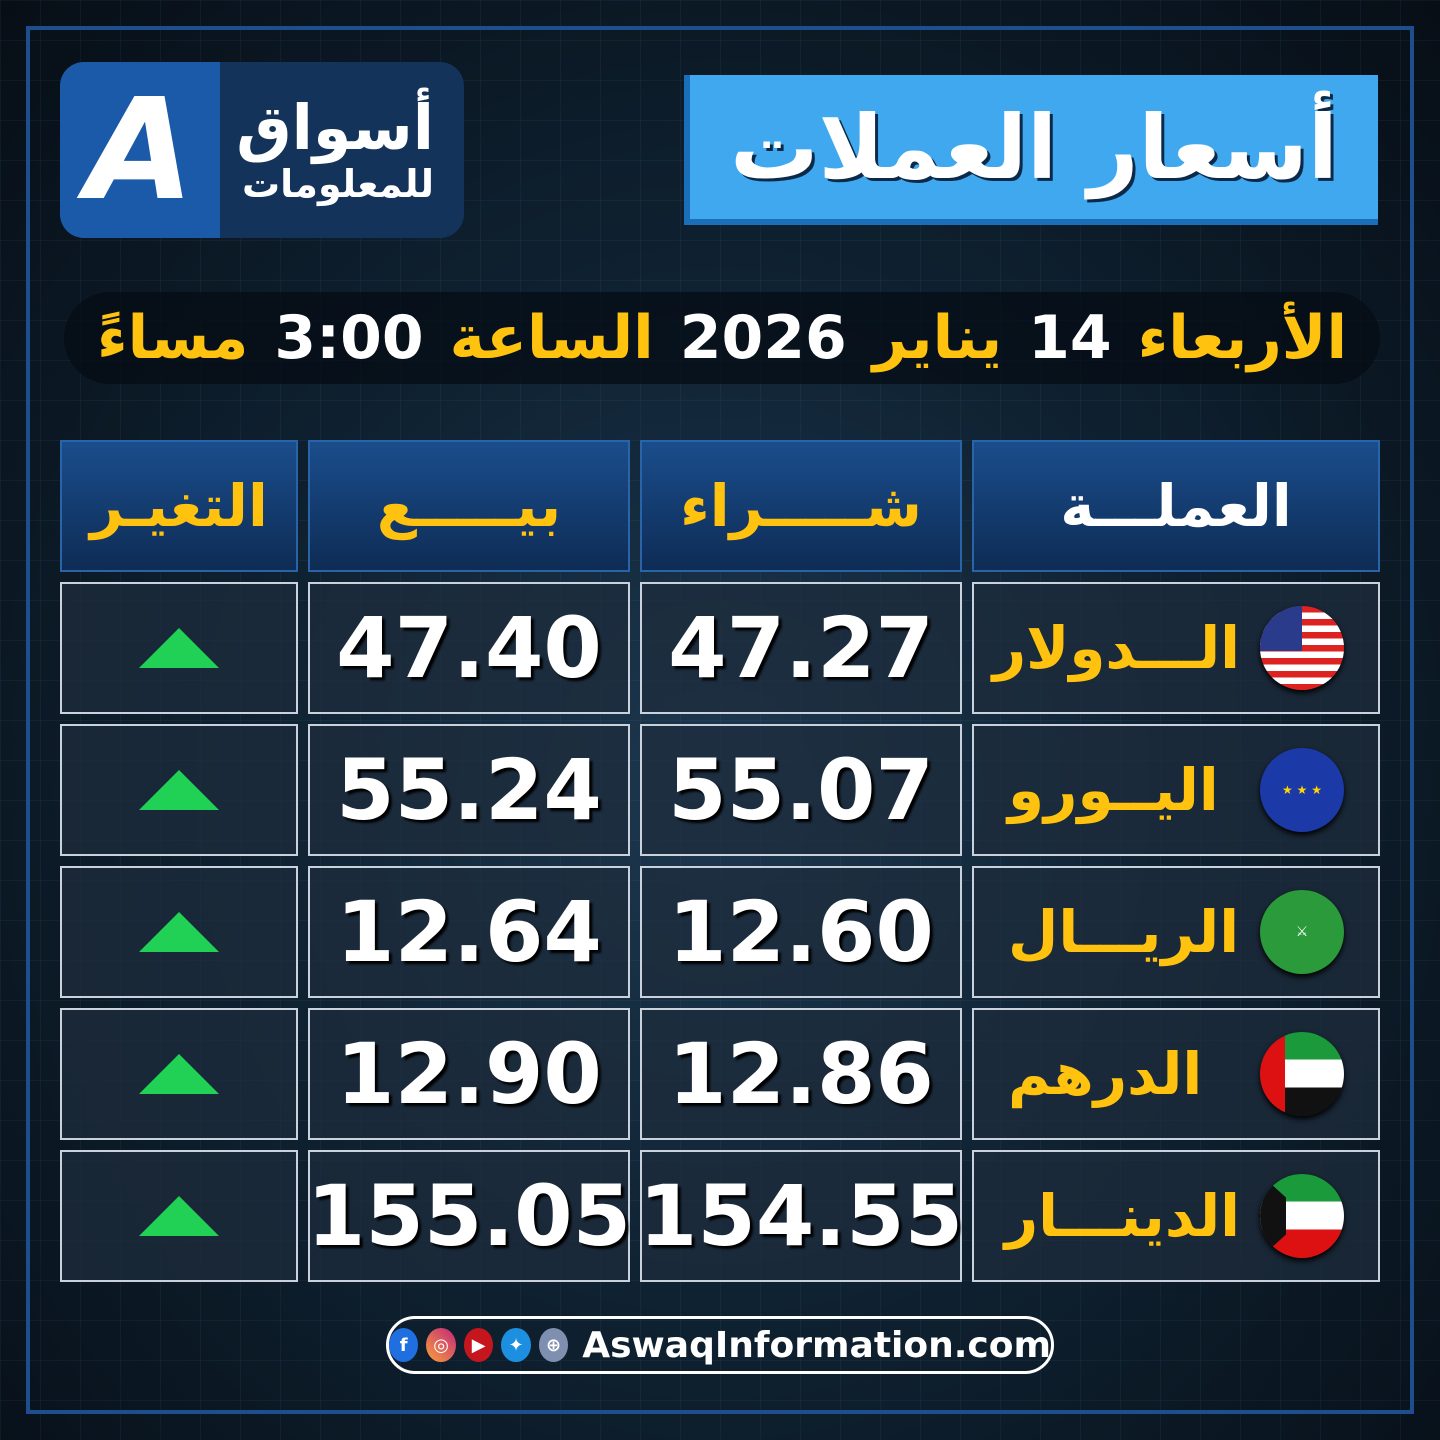  What do you see at coordinates (469, 932) in the screenshot?
I see `sell-price: 12.64` at bounding box center [469, 932].